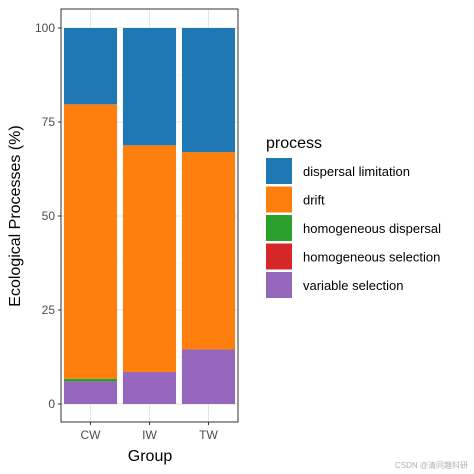 Image resolution: width=474 pixels, height=474 pixels. I want to click on legend-key-homogeneous-selection, so click(279, 256).